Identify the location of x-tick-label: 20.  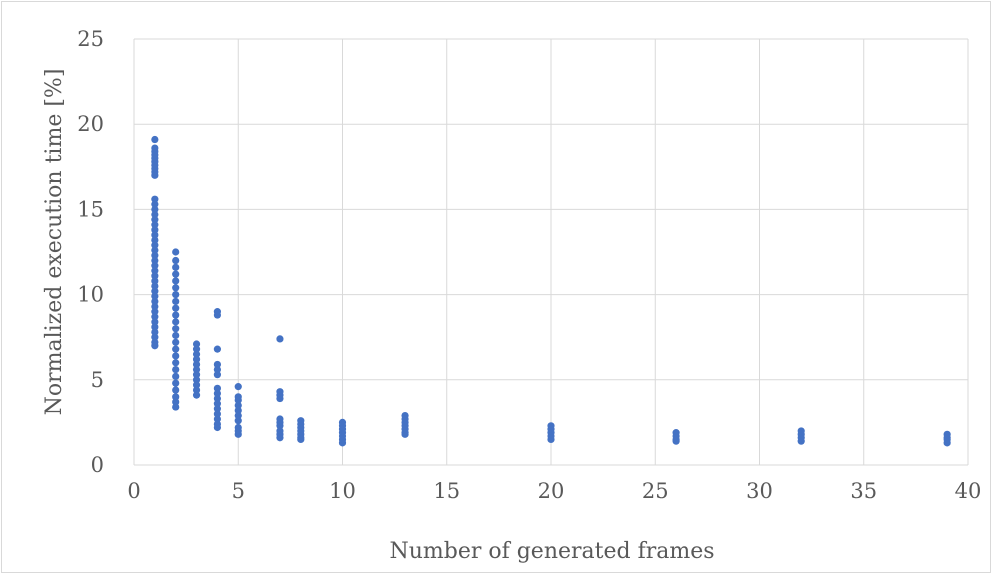
(551, 491).